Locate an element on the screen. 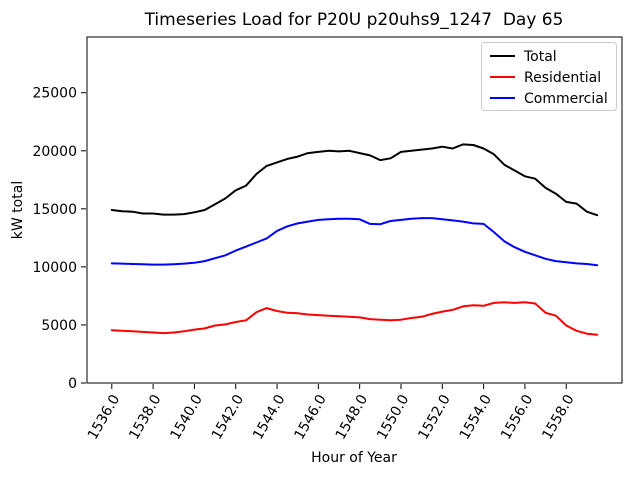 This screenshot has height=480, width=640. x-tick-label: 1548.0 is located at coordinates (352, 417).